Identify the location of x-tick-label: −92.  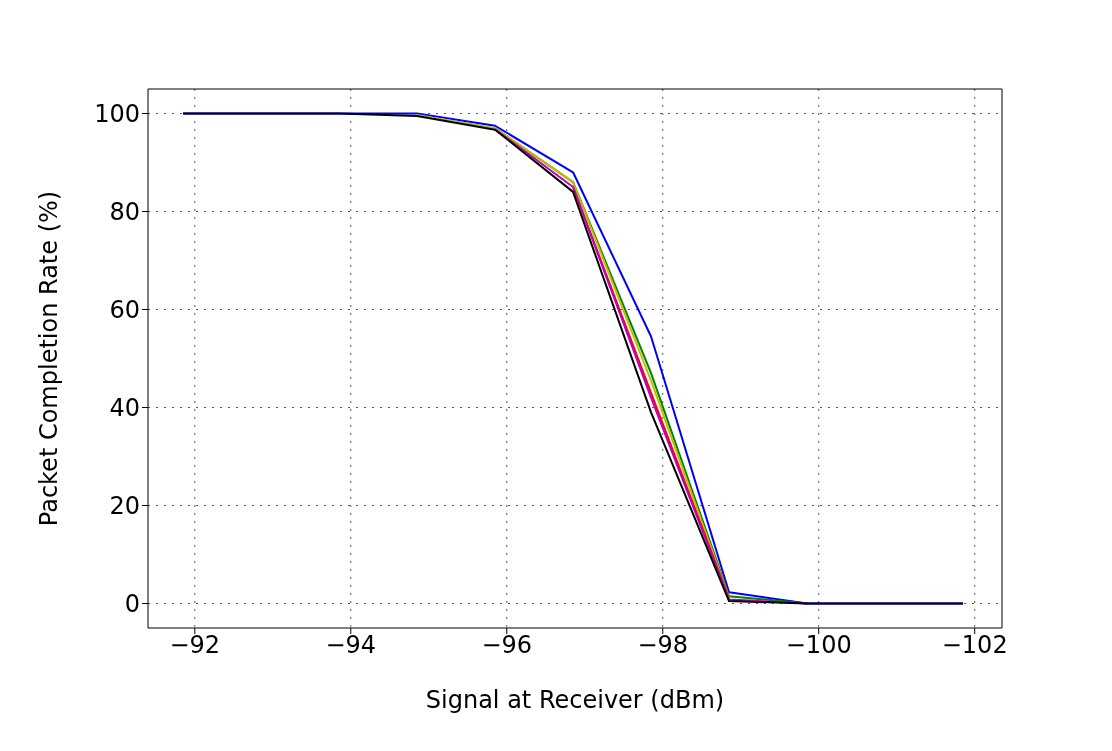
(195, 645).